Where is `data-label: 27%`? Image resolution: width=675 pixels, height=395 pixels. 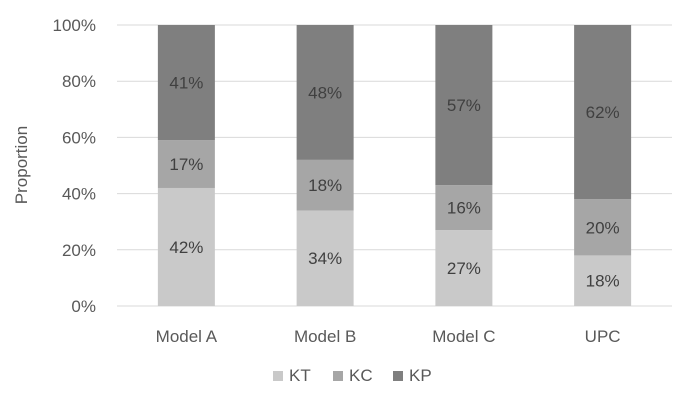
data-label: 27% is located at coordinates (464, 268).